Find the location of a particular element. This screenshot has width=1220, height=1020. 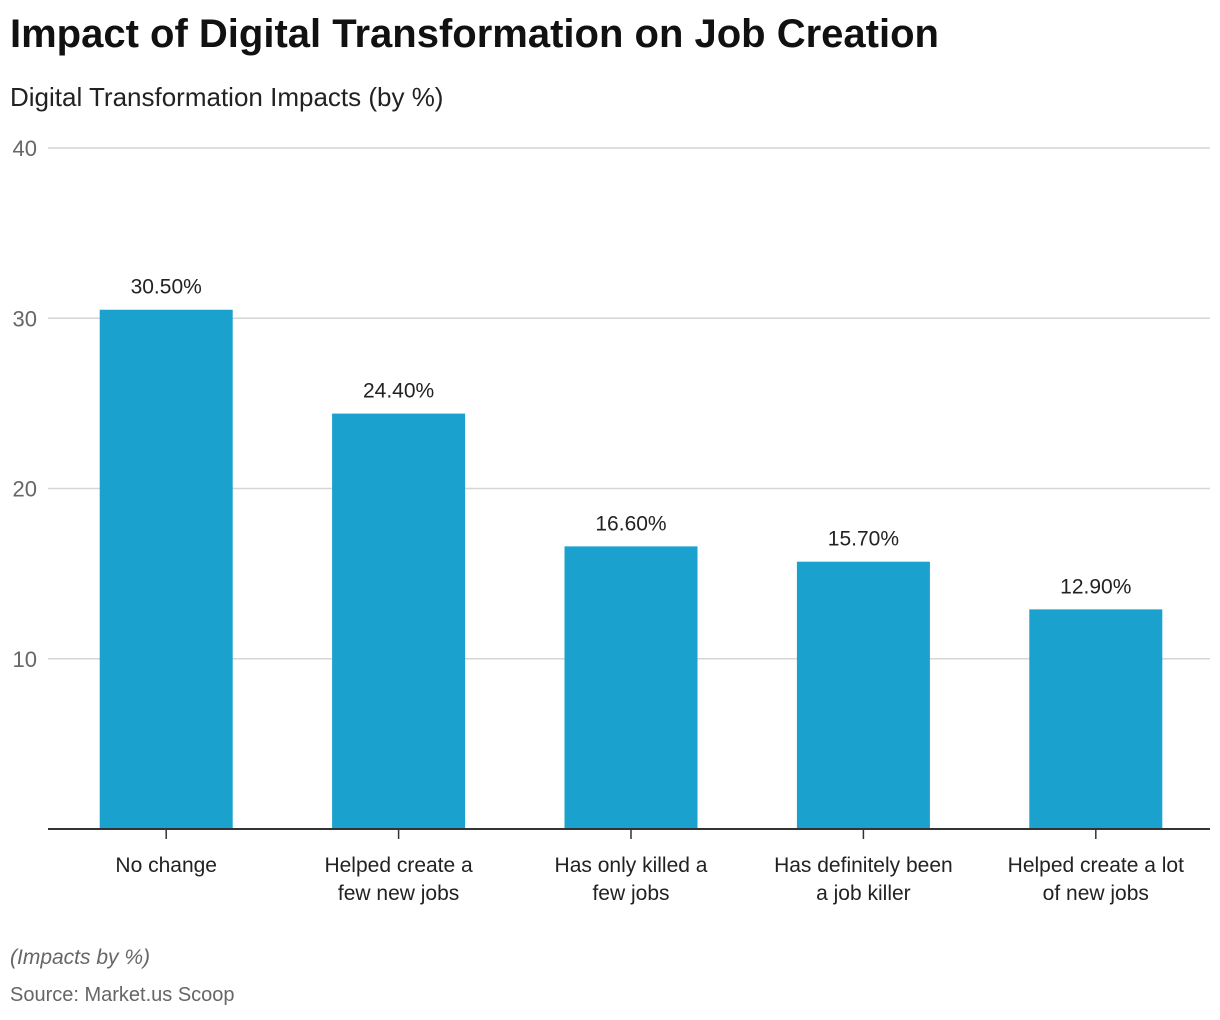

chart-source: Source: Market.us Scoop is located at coordinates (122, 995).